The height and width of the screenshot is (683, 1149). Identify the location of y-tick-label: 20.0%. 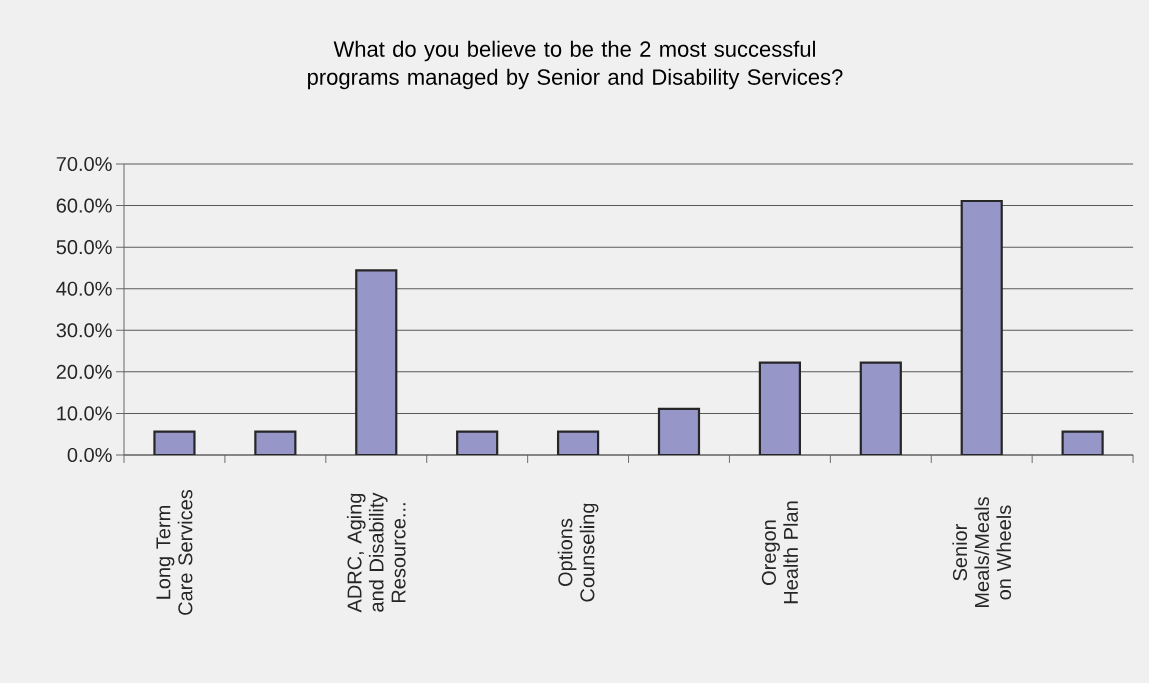
(84, 371).